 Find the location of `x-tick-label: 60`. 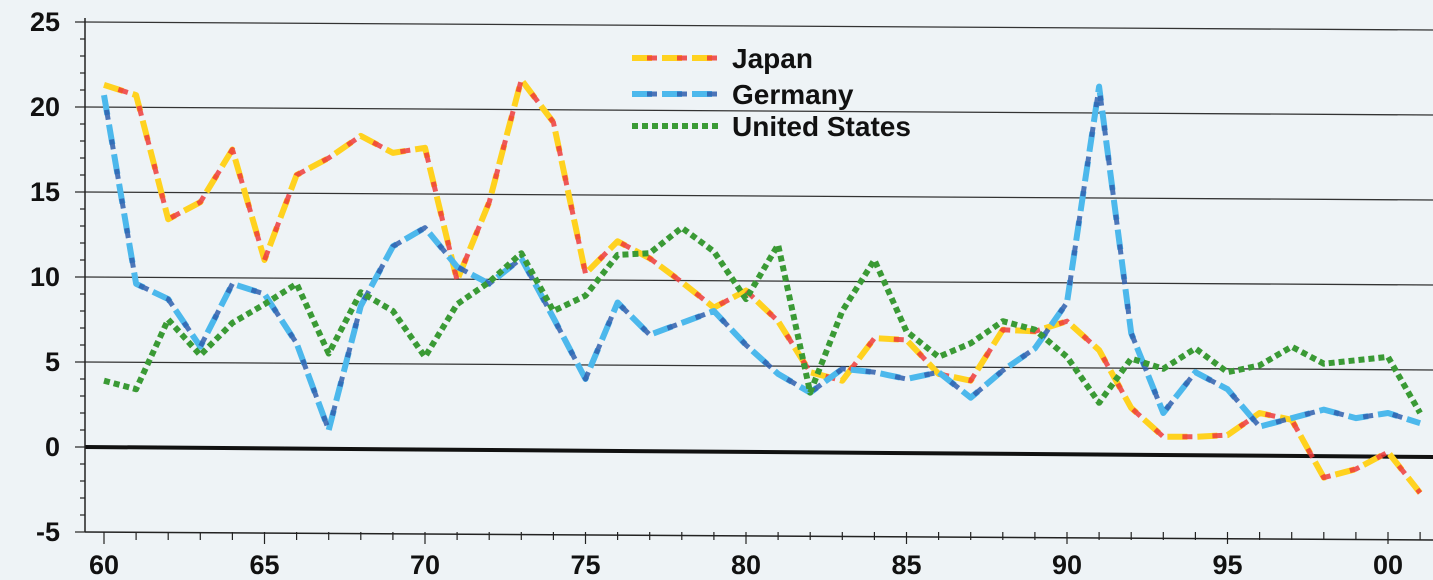

x-tick-label: 60 is located at coordinates (104, 565).